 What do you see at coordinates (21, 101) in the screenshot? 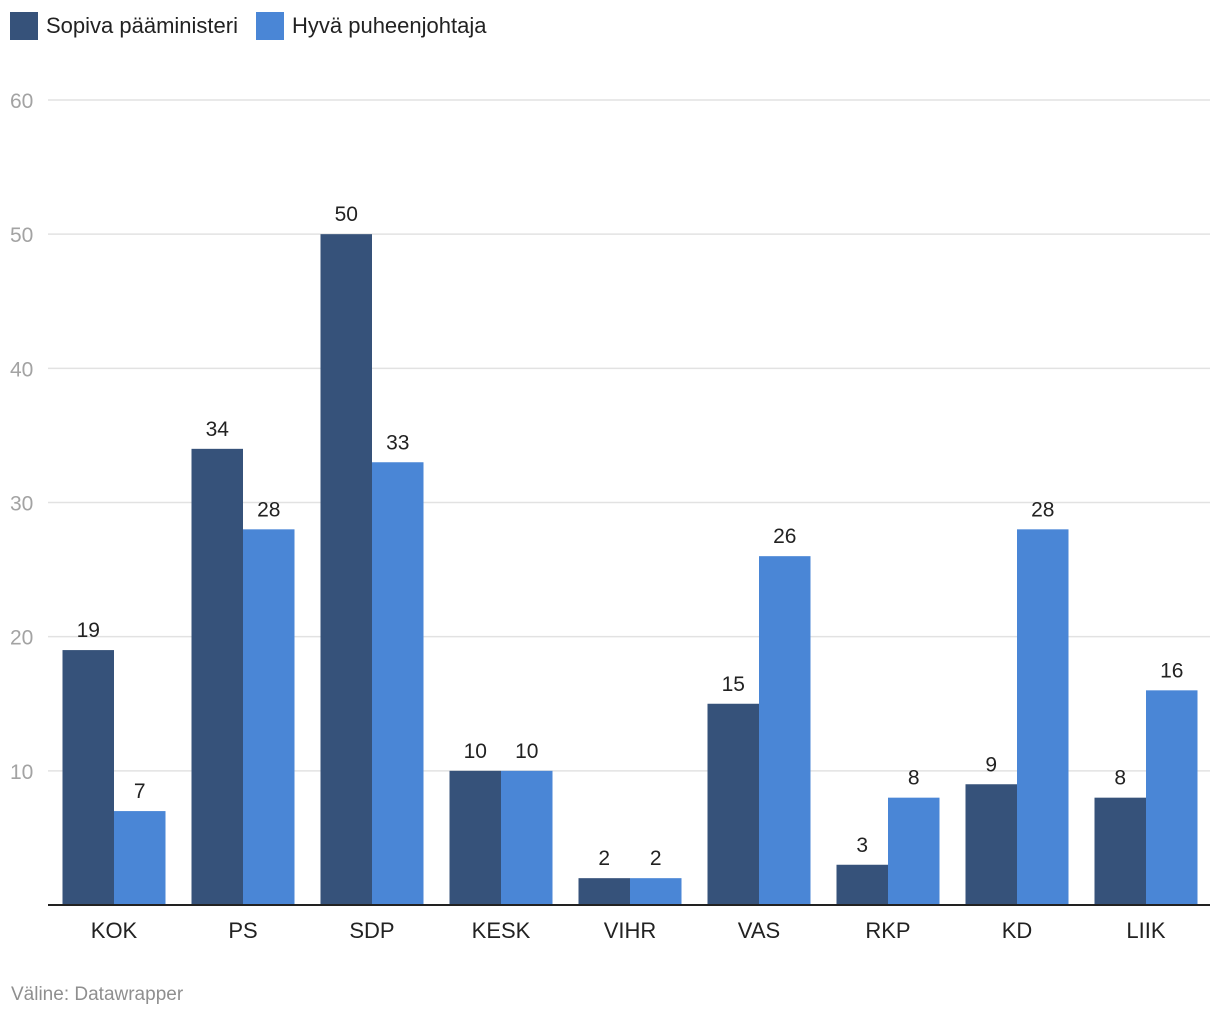
I see `y-tick-label: 60` at bounding box center [21, 101].